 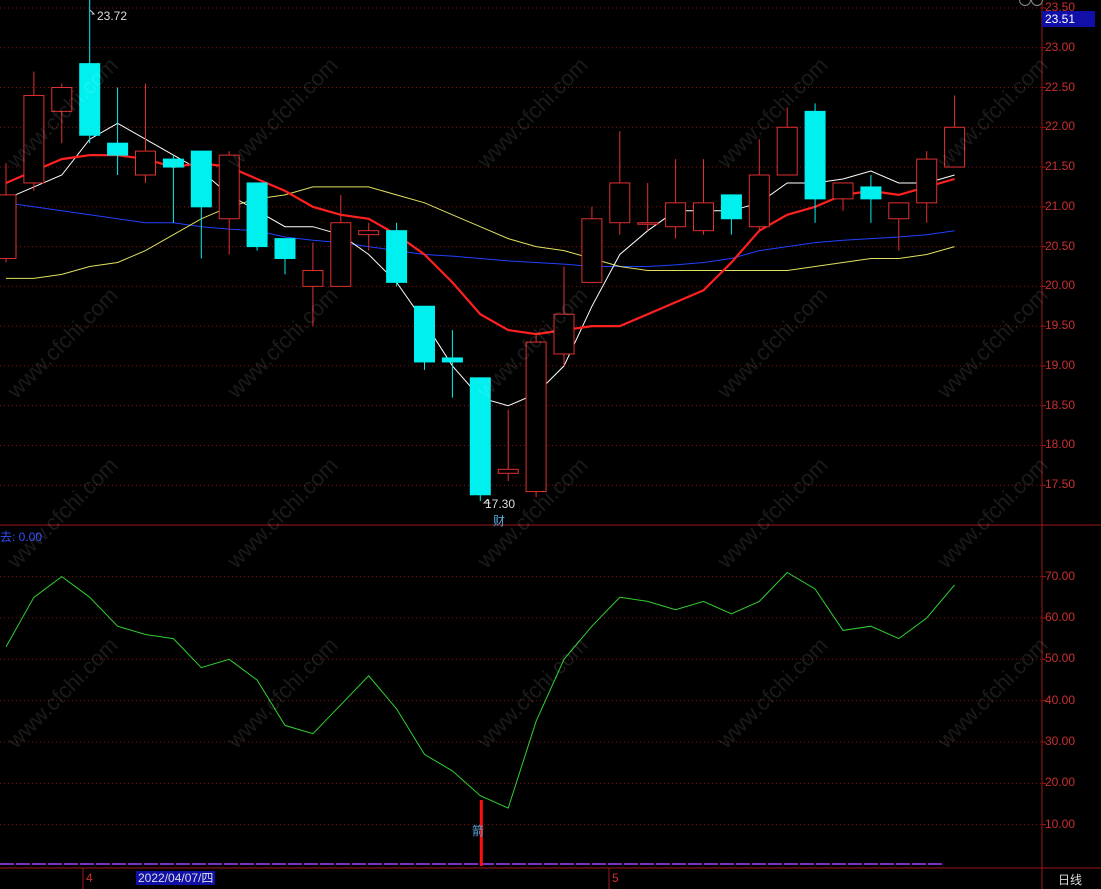 I want to click on y-tick-label: 17.50, so click(x=1060, y=484).